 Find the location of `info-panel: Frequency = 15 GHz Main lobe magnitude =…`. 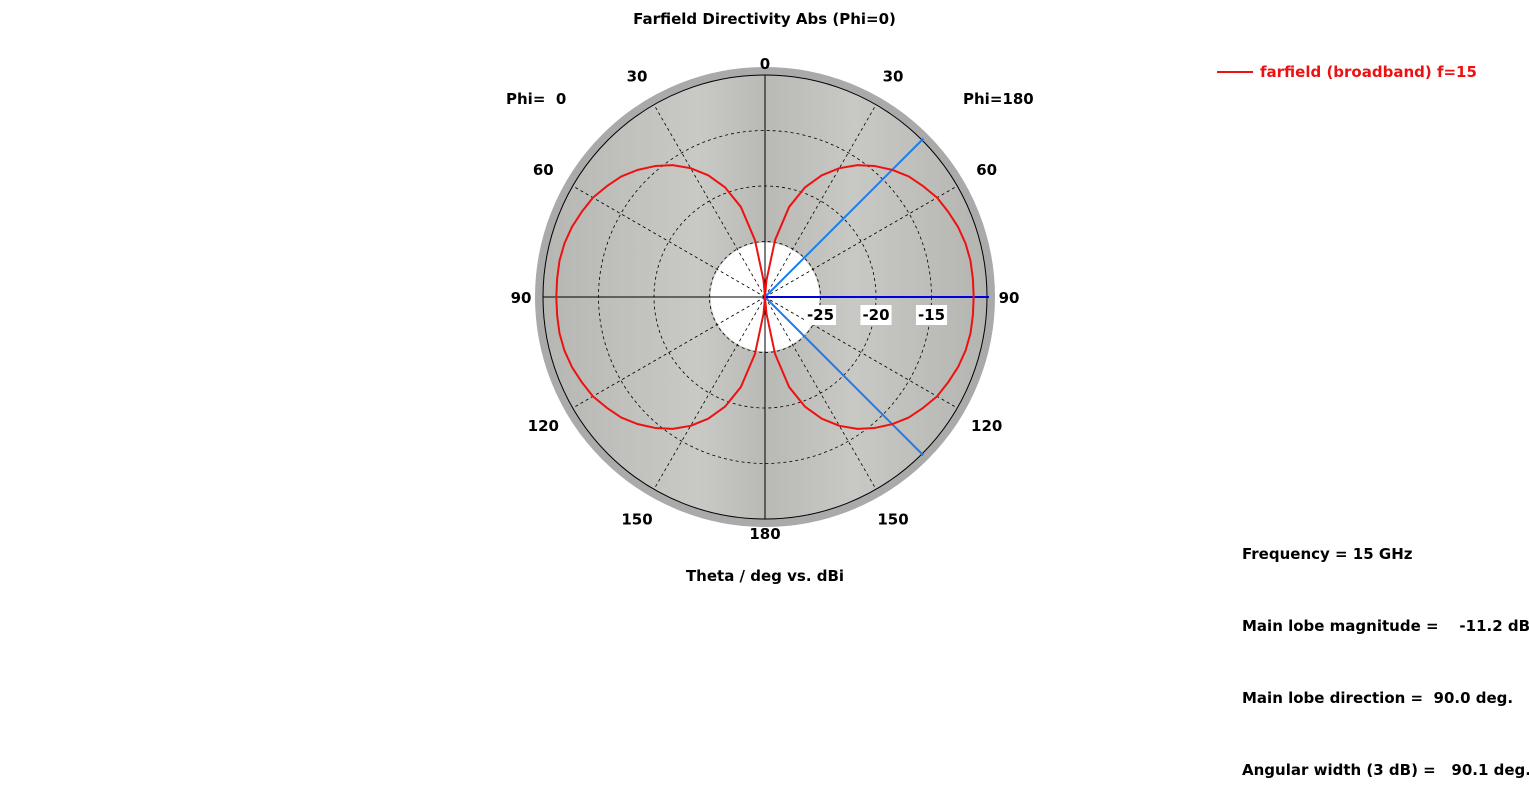

info-panel: Frequency = 15 GHz Main lobe magnitude =… is located at coordinates (1385, 650).